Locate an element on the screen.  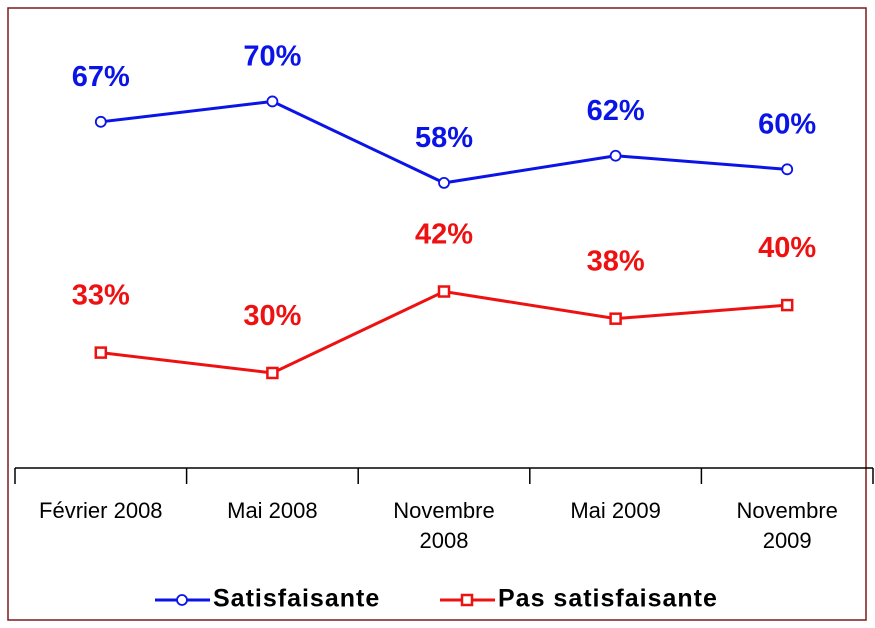
data-label: 42% is located at coordinates (444, 235).